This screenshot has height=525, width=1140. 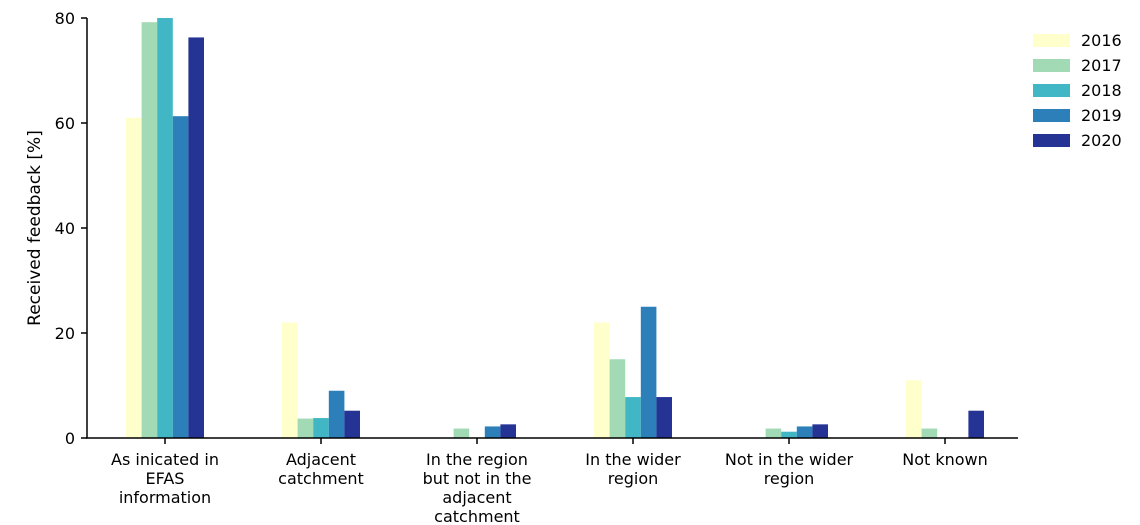 What do you see at coordinates (476, 497) in the screenshot?
I see `x-tick-label-line: adjacent` at bounding box center [476, 497].